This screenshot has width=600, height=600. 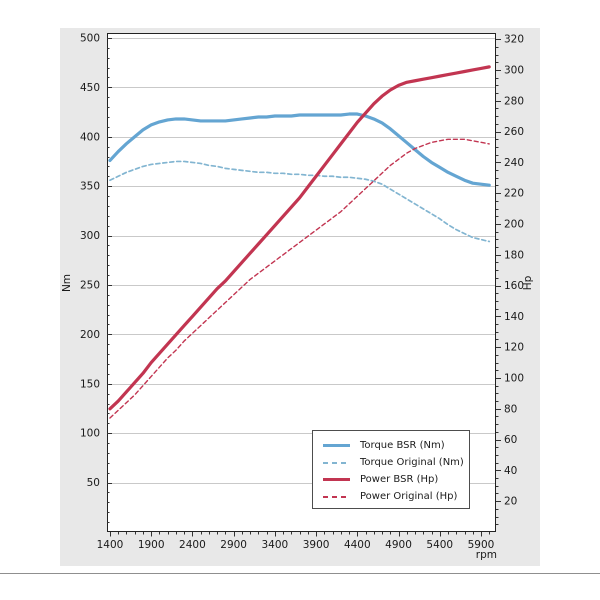 What do you see at coordinates (514, 286) in the screenshot?
I see `y-right-tick-label: 160` at bounding box center [514, 286].